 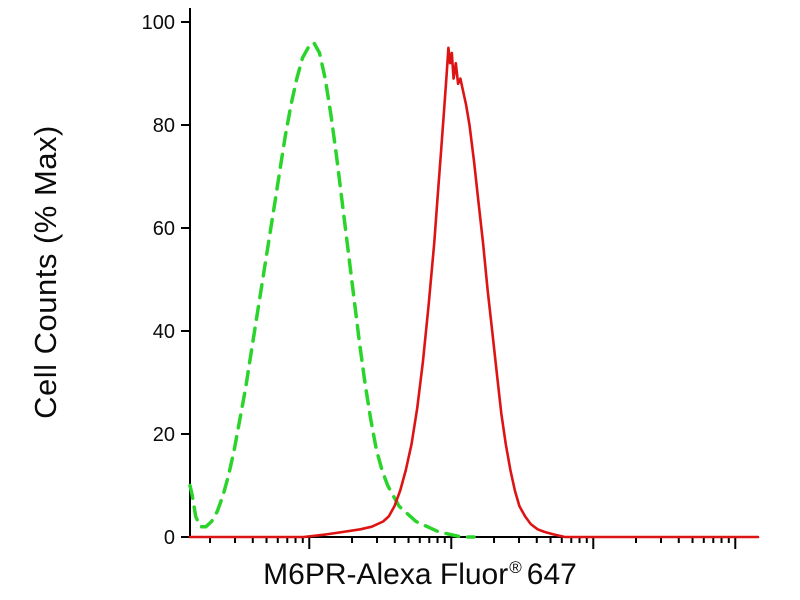 I want to click on x-axis-label: M6PR-Alexa Fluor® 647, so click(x=420, y=575).